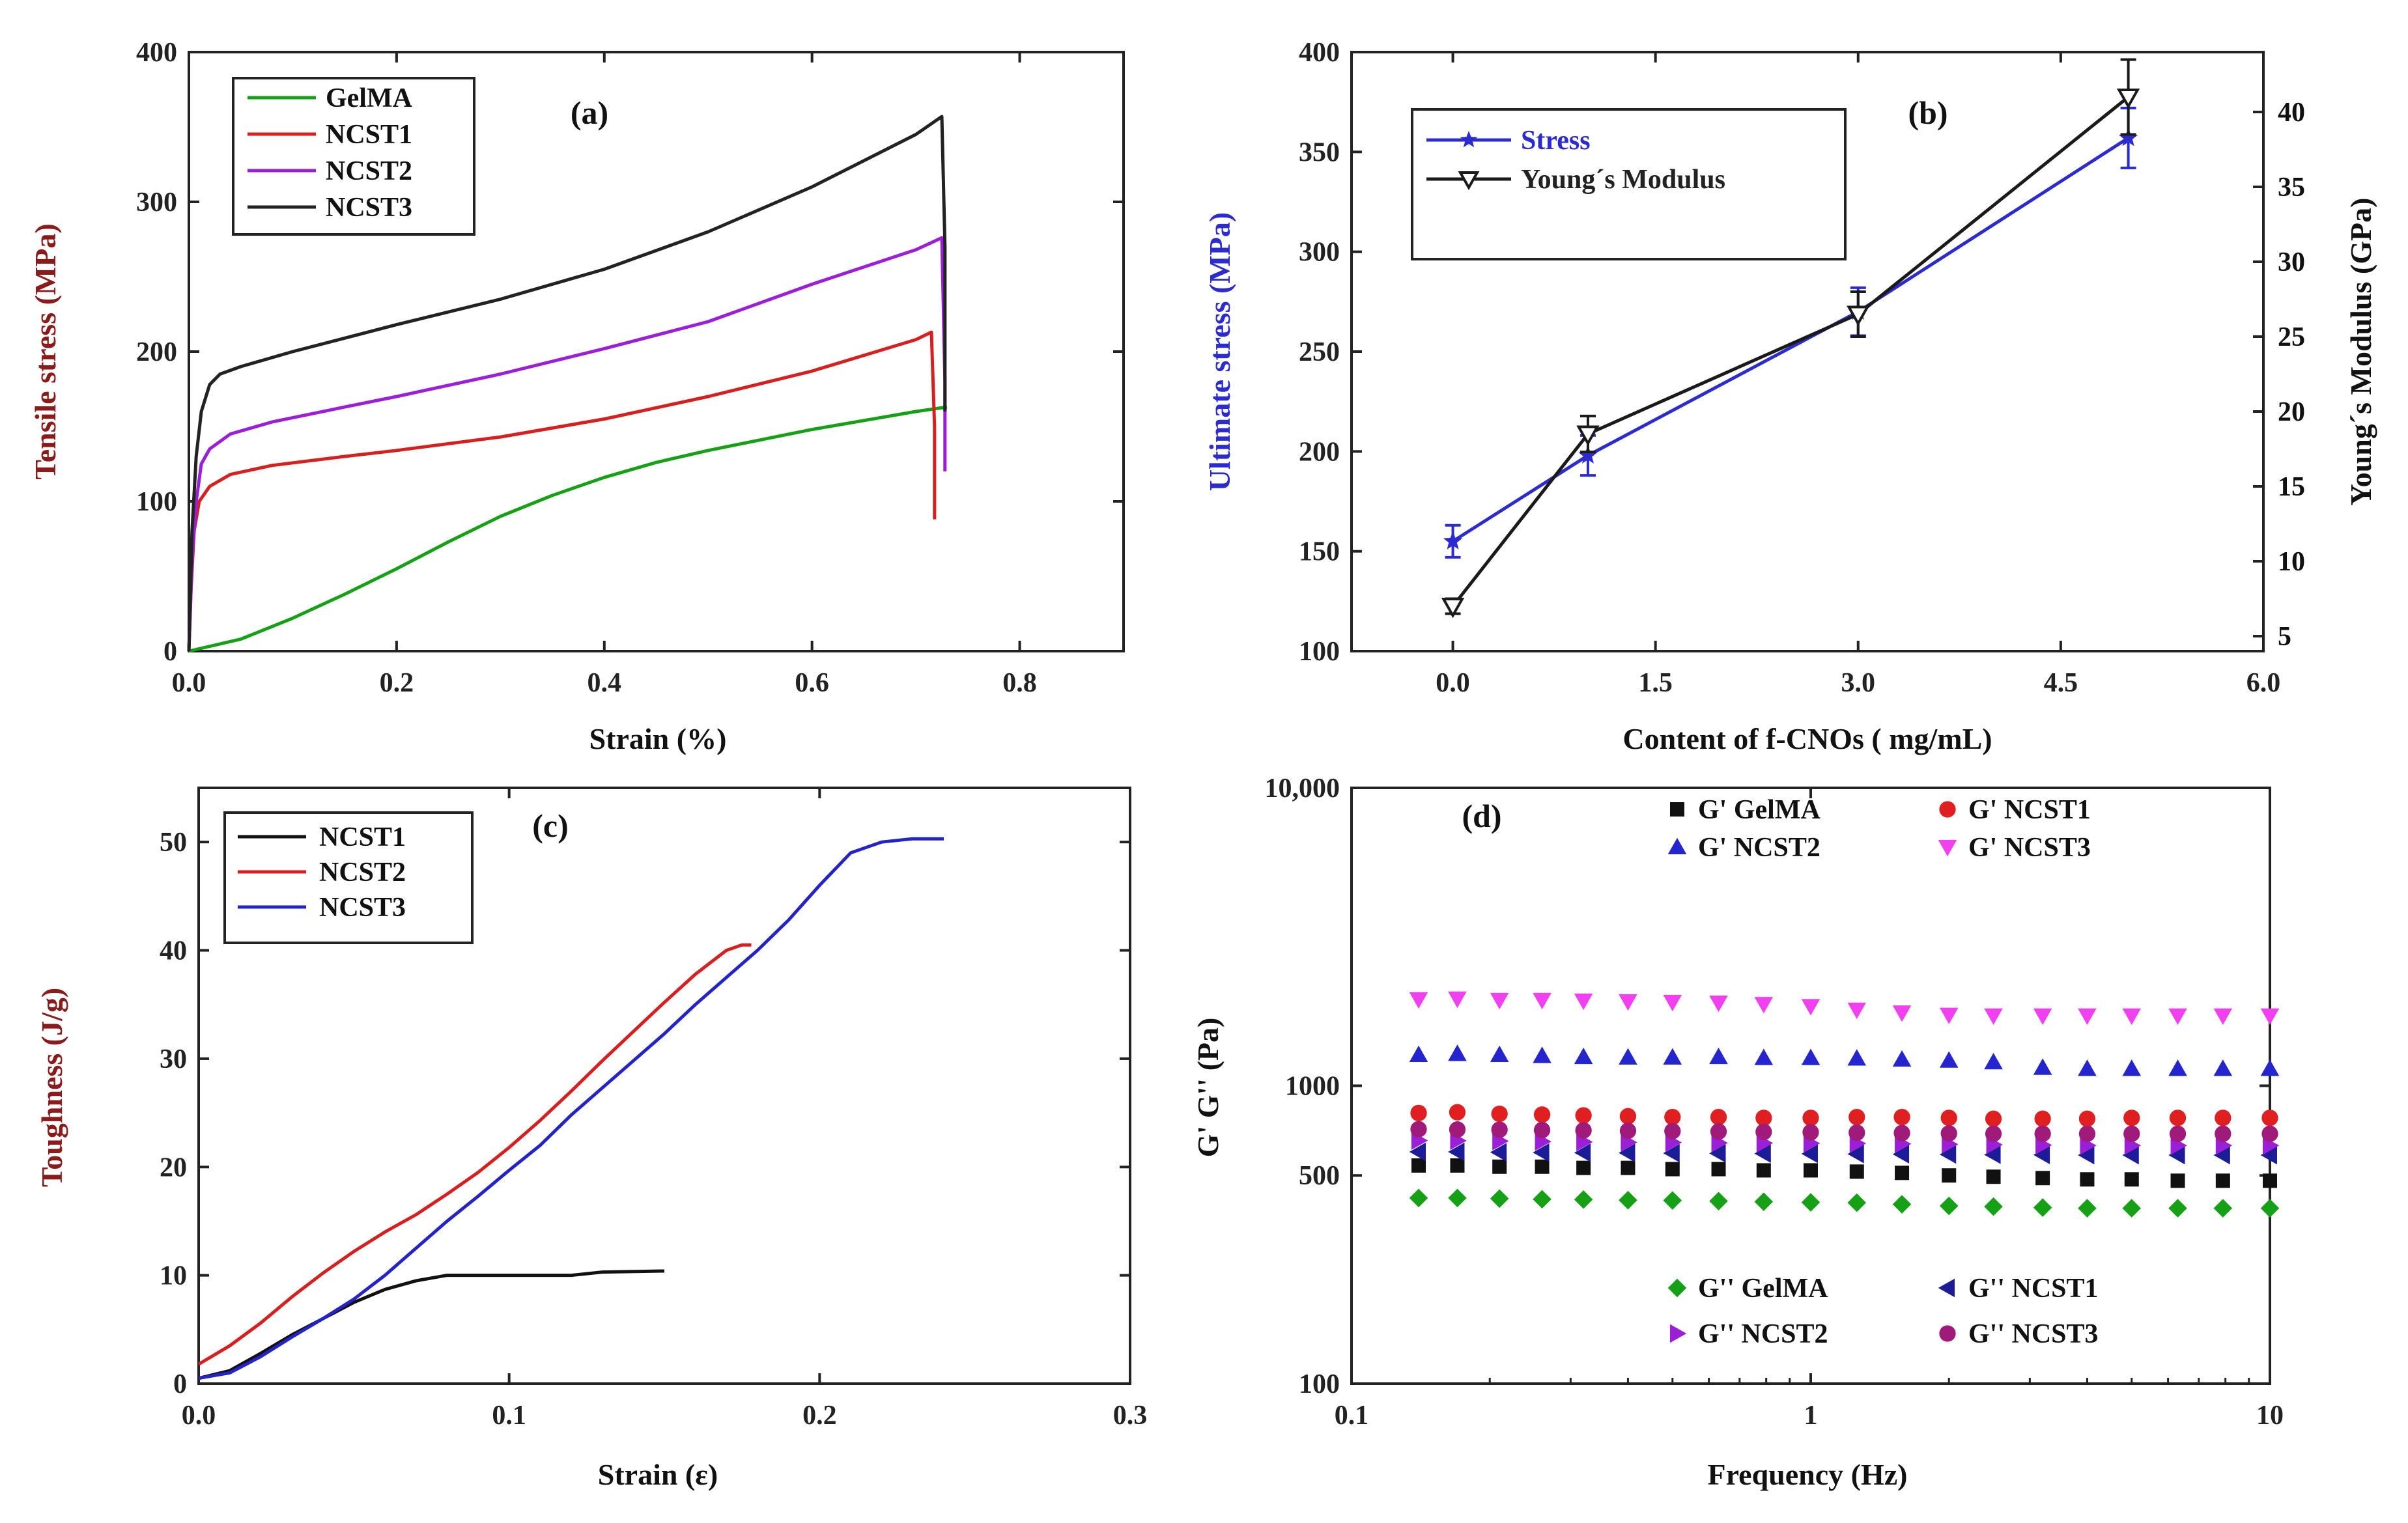 This screenshot has width=2408, height=1523. What do you see at coordinates (170, 652) in the screenshot?
I see `y-tick-label-a: 0` at bounding box center [170, 652].